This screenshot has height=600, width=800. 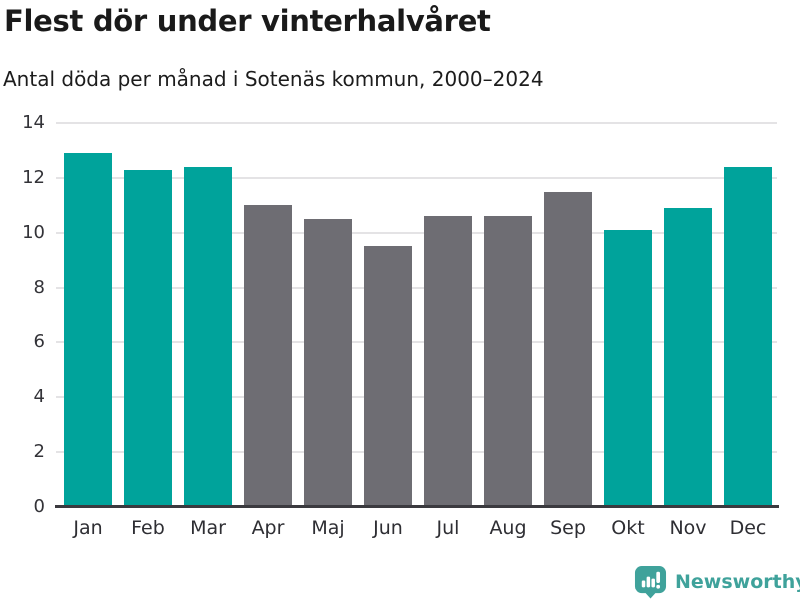 What do you see at coordinates (39, 452) in the screenshot?
I see `y-tick-label-2: 2` at bounding box center [39, 452].